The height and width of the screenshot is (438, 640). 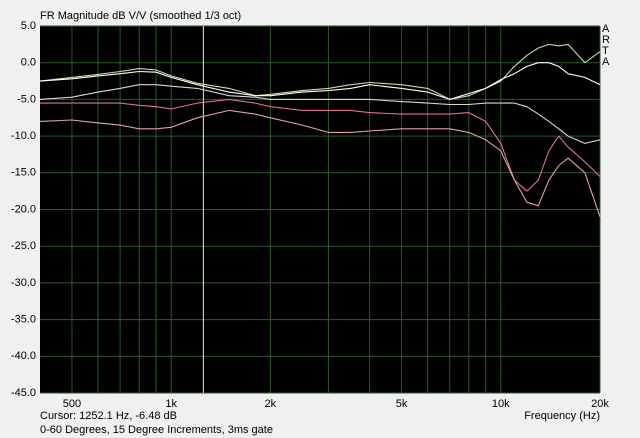 What do you see at coordinates (28, 26) in the screenshot?
I see `y-tick-label: 5.0` at bounding box center [28, 26].